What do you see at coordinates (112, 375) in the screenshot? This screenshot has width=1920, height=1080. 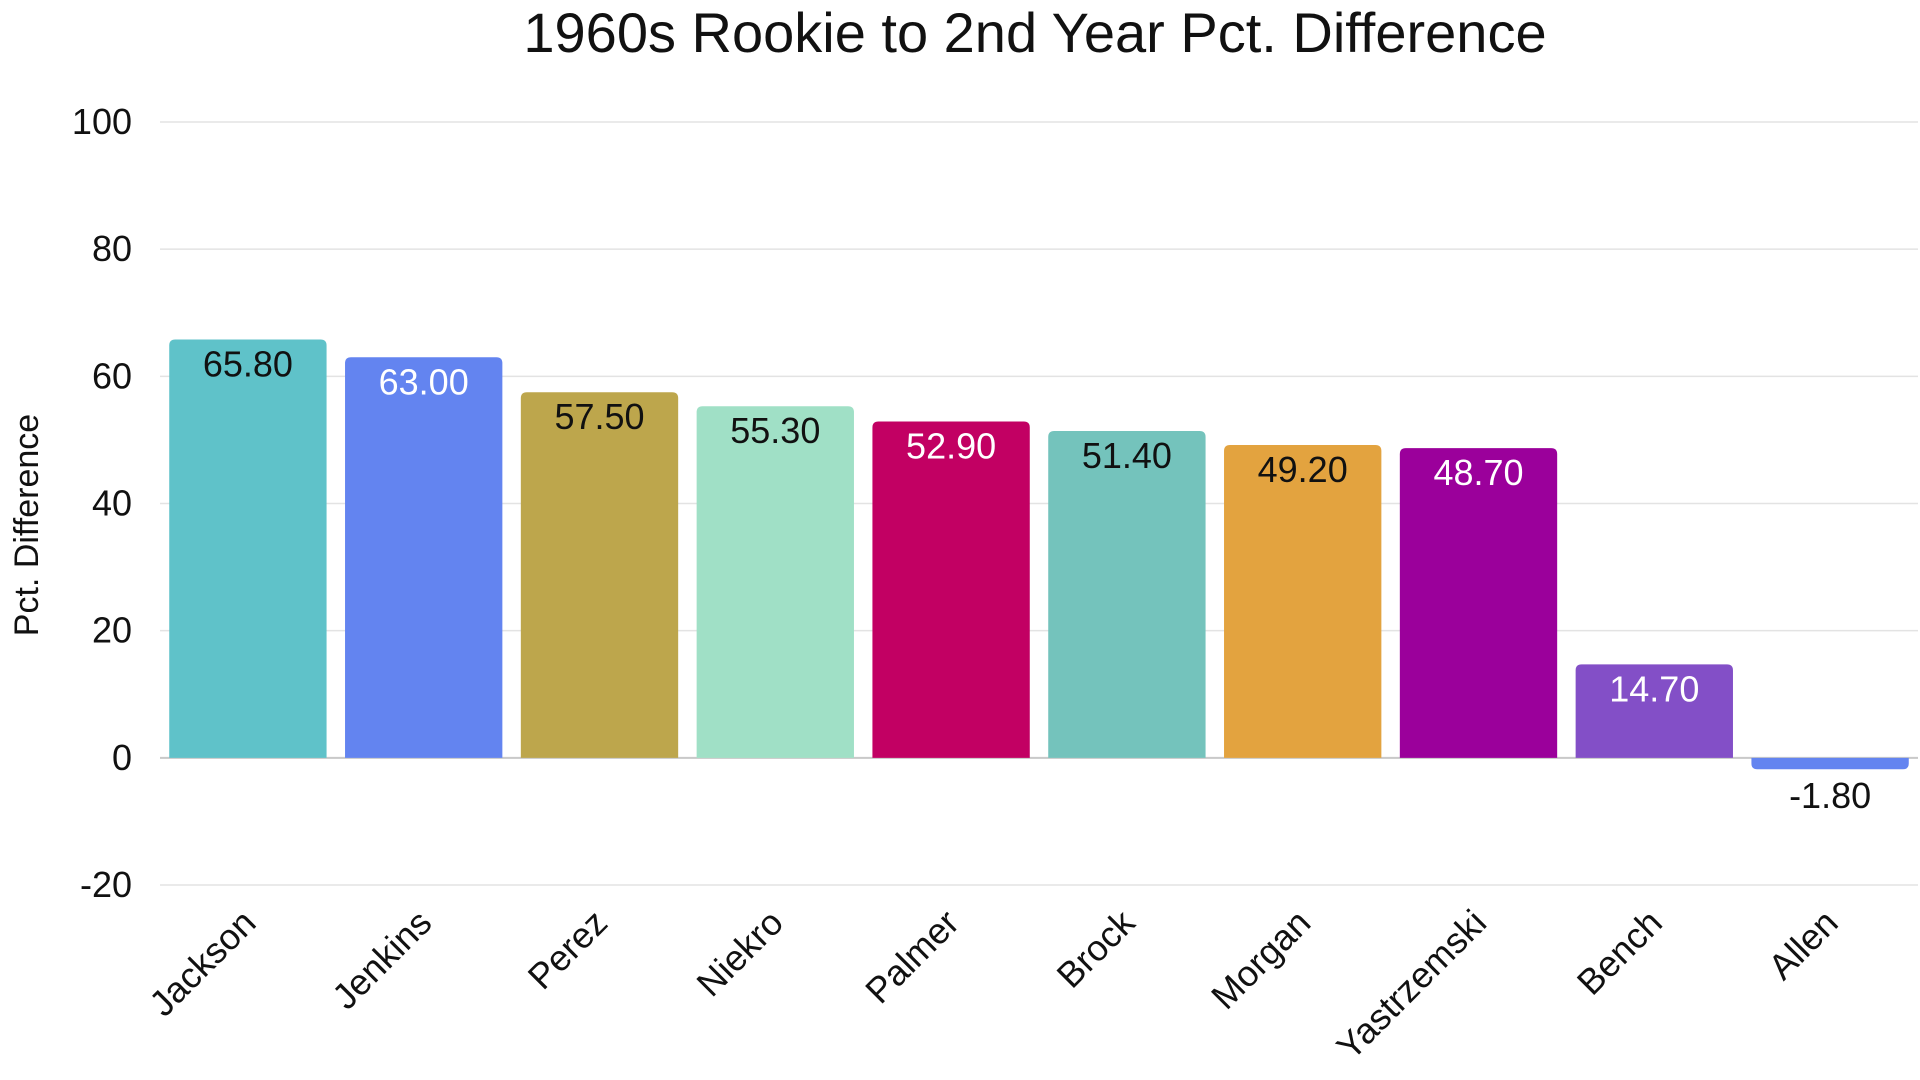 I see `y-tick-label: 60` at bounding box center [112, 375].